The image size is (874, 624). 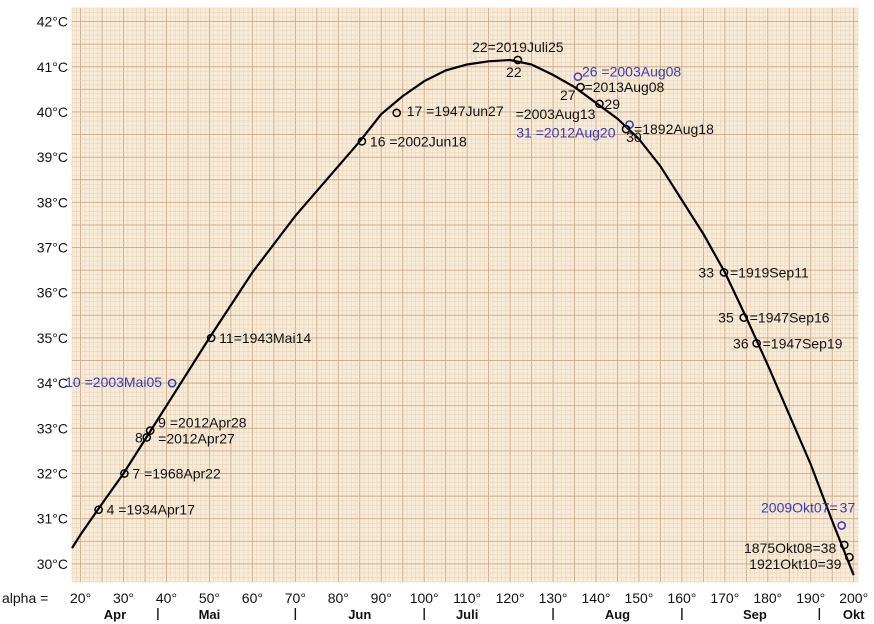 What do you see at coordinates (166, 598) in the screenshot?
I see `x-tick-label: 40°` at bounding box center [166, 598].